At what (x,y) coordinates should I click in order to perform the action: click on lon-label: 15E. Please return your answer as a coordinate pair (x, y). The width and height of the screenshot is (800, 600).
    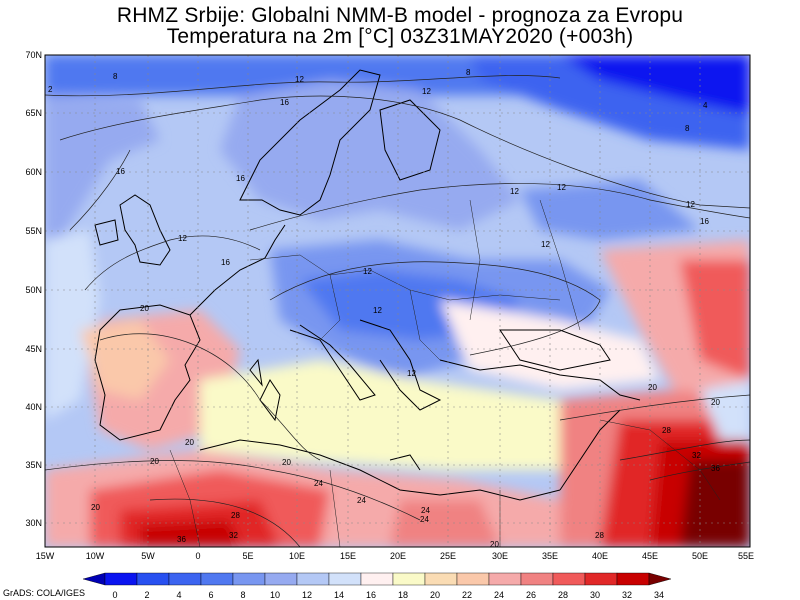
    Looking at the image, I should click on (348, 556).